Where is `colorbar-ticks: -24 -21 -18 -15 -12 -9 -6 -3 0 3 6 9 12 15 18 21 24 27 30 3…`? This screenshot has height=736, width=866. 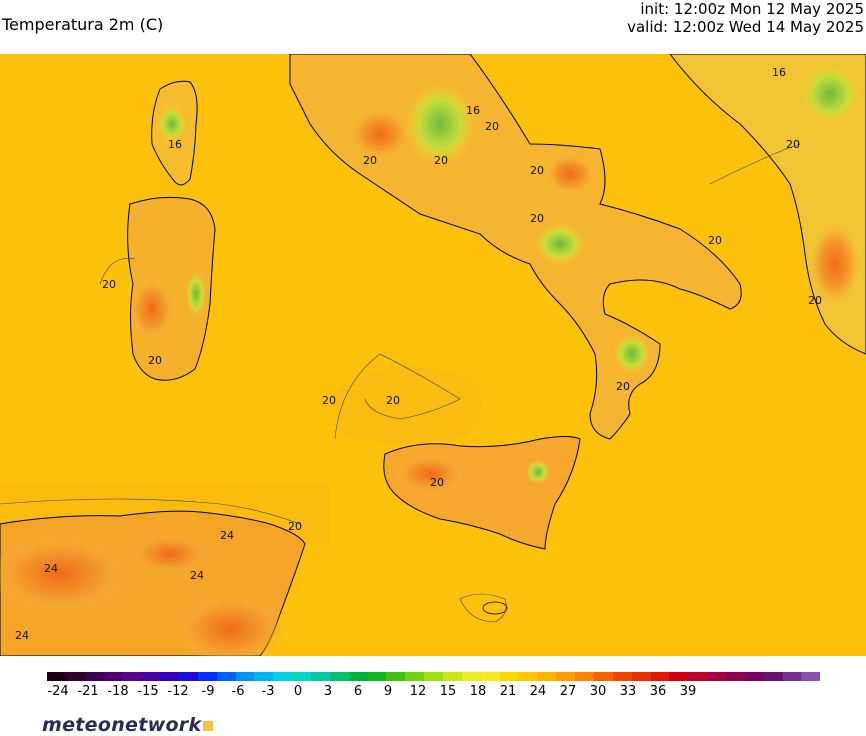
colorbar-ticks: -24 -21 -18 -15 -12 -9 -6 -3 0 3 6 9 12 15 18 21 24 27 30 3… is located at coordinates (433, 692).